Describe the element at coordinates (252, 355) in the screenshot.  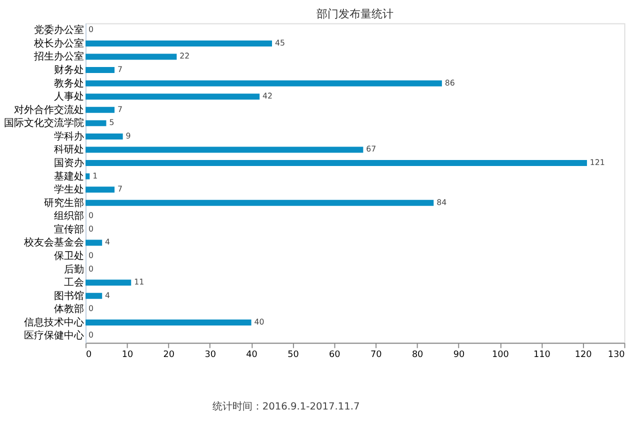
I see `x-tick-label: 40` at that location.